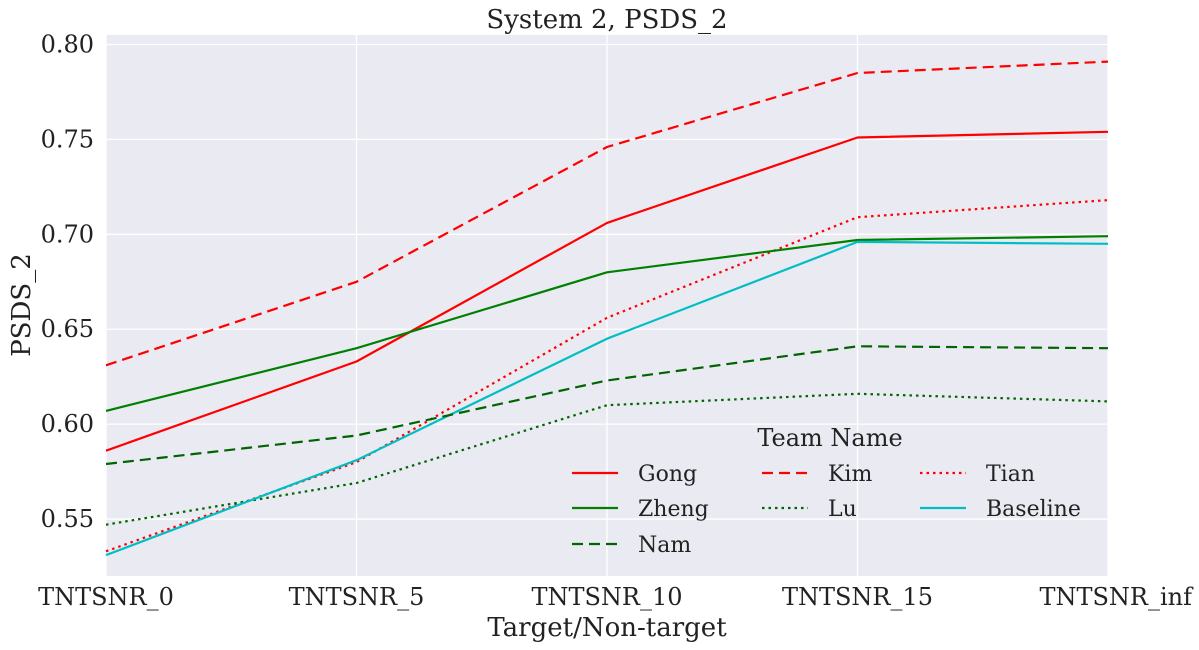 This screenshot has height=650, width=1199. What do you see at coordinates (607, 628) in the screenshot?
I see `x-axis-label: Target/Non-target` at bounding box center [607, 628].